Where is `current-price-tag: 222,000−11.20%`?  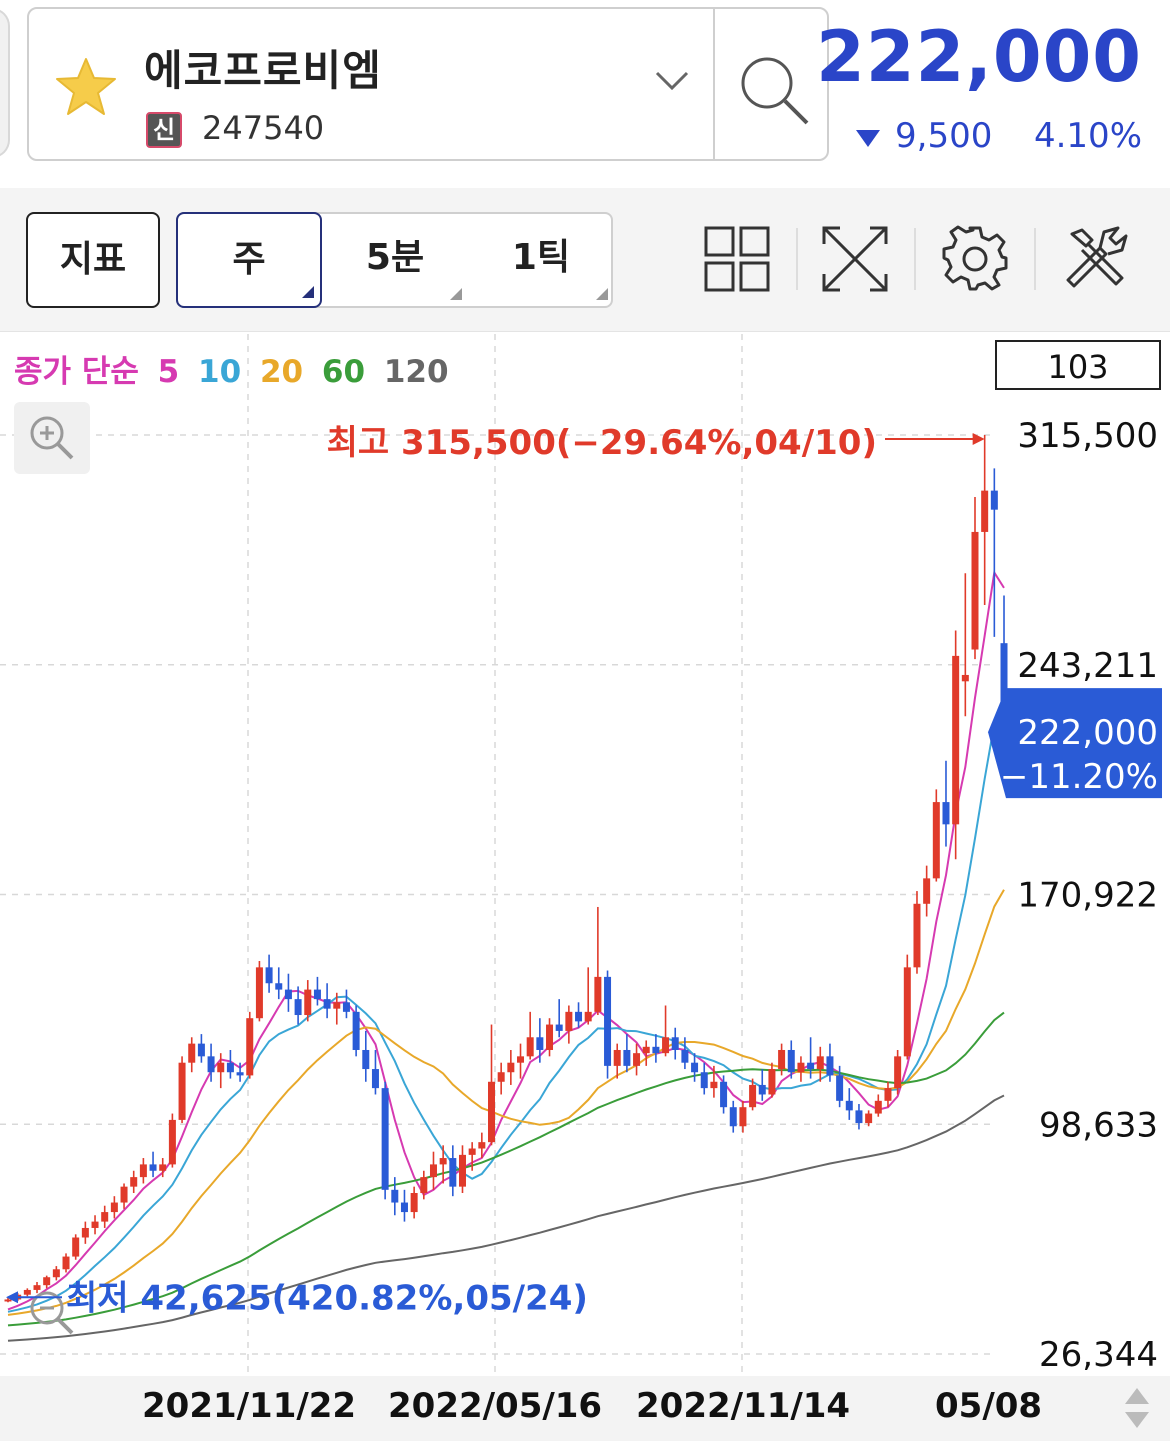 current-price-tag: 222,000−11.20% is located at coordinates (1075, 743).